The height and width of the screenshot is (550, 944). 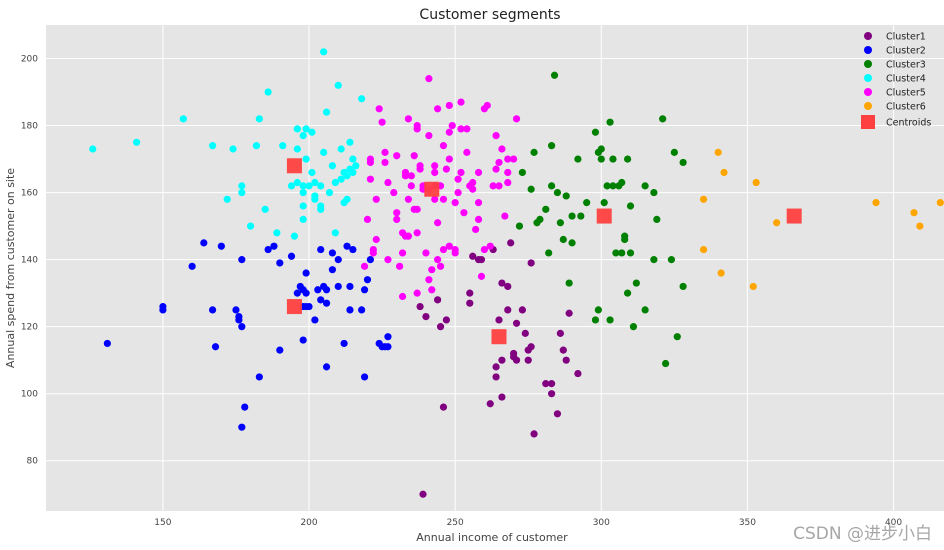 What do you see at coordinates (492, 537) in the screenshot?
I see `x-axis-label: Annual income of customer` at bounding box center [492, 537].